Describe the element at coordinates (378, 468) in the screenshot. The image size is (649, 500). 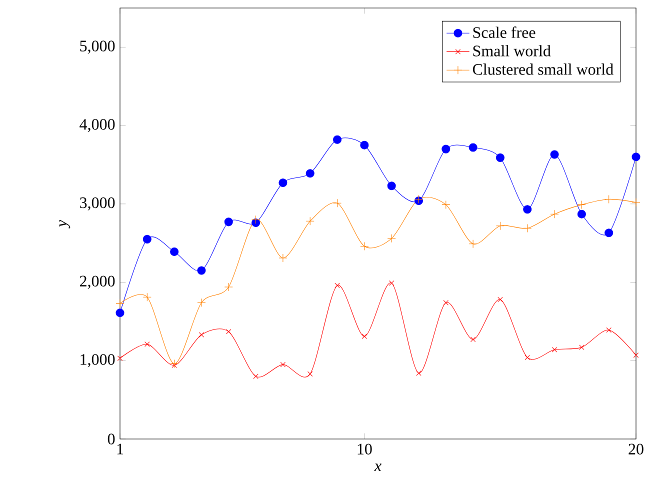
I see `x-axis-title: x` at that location.